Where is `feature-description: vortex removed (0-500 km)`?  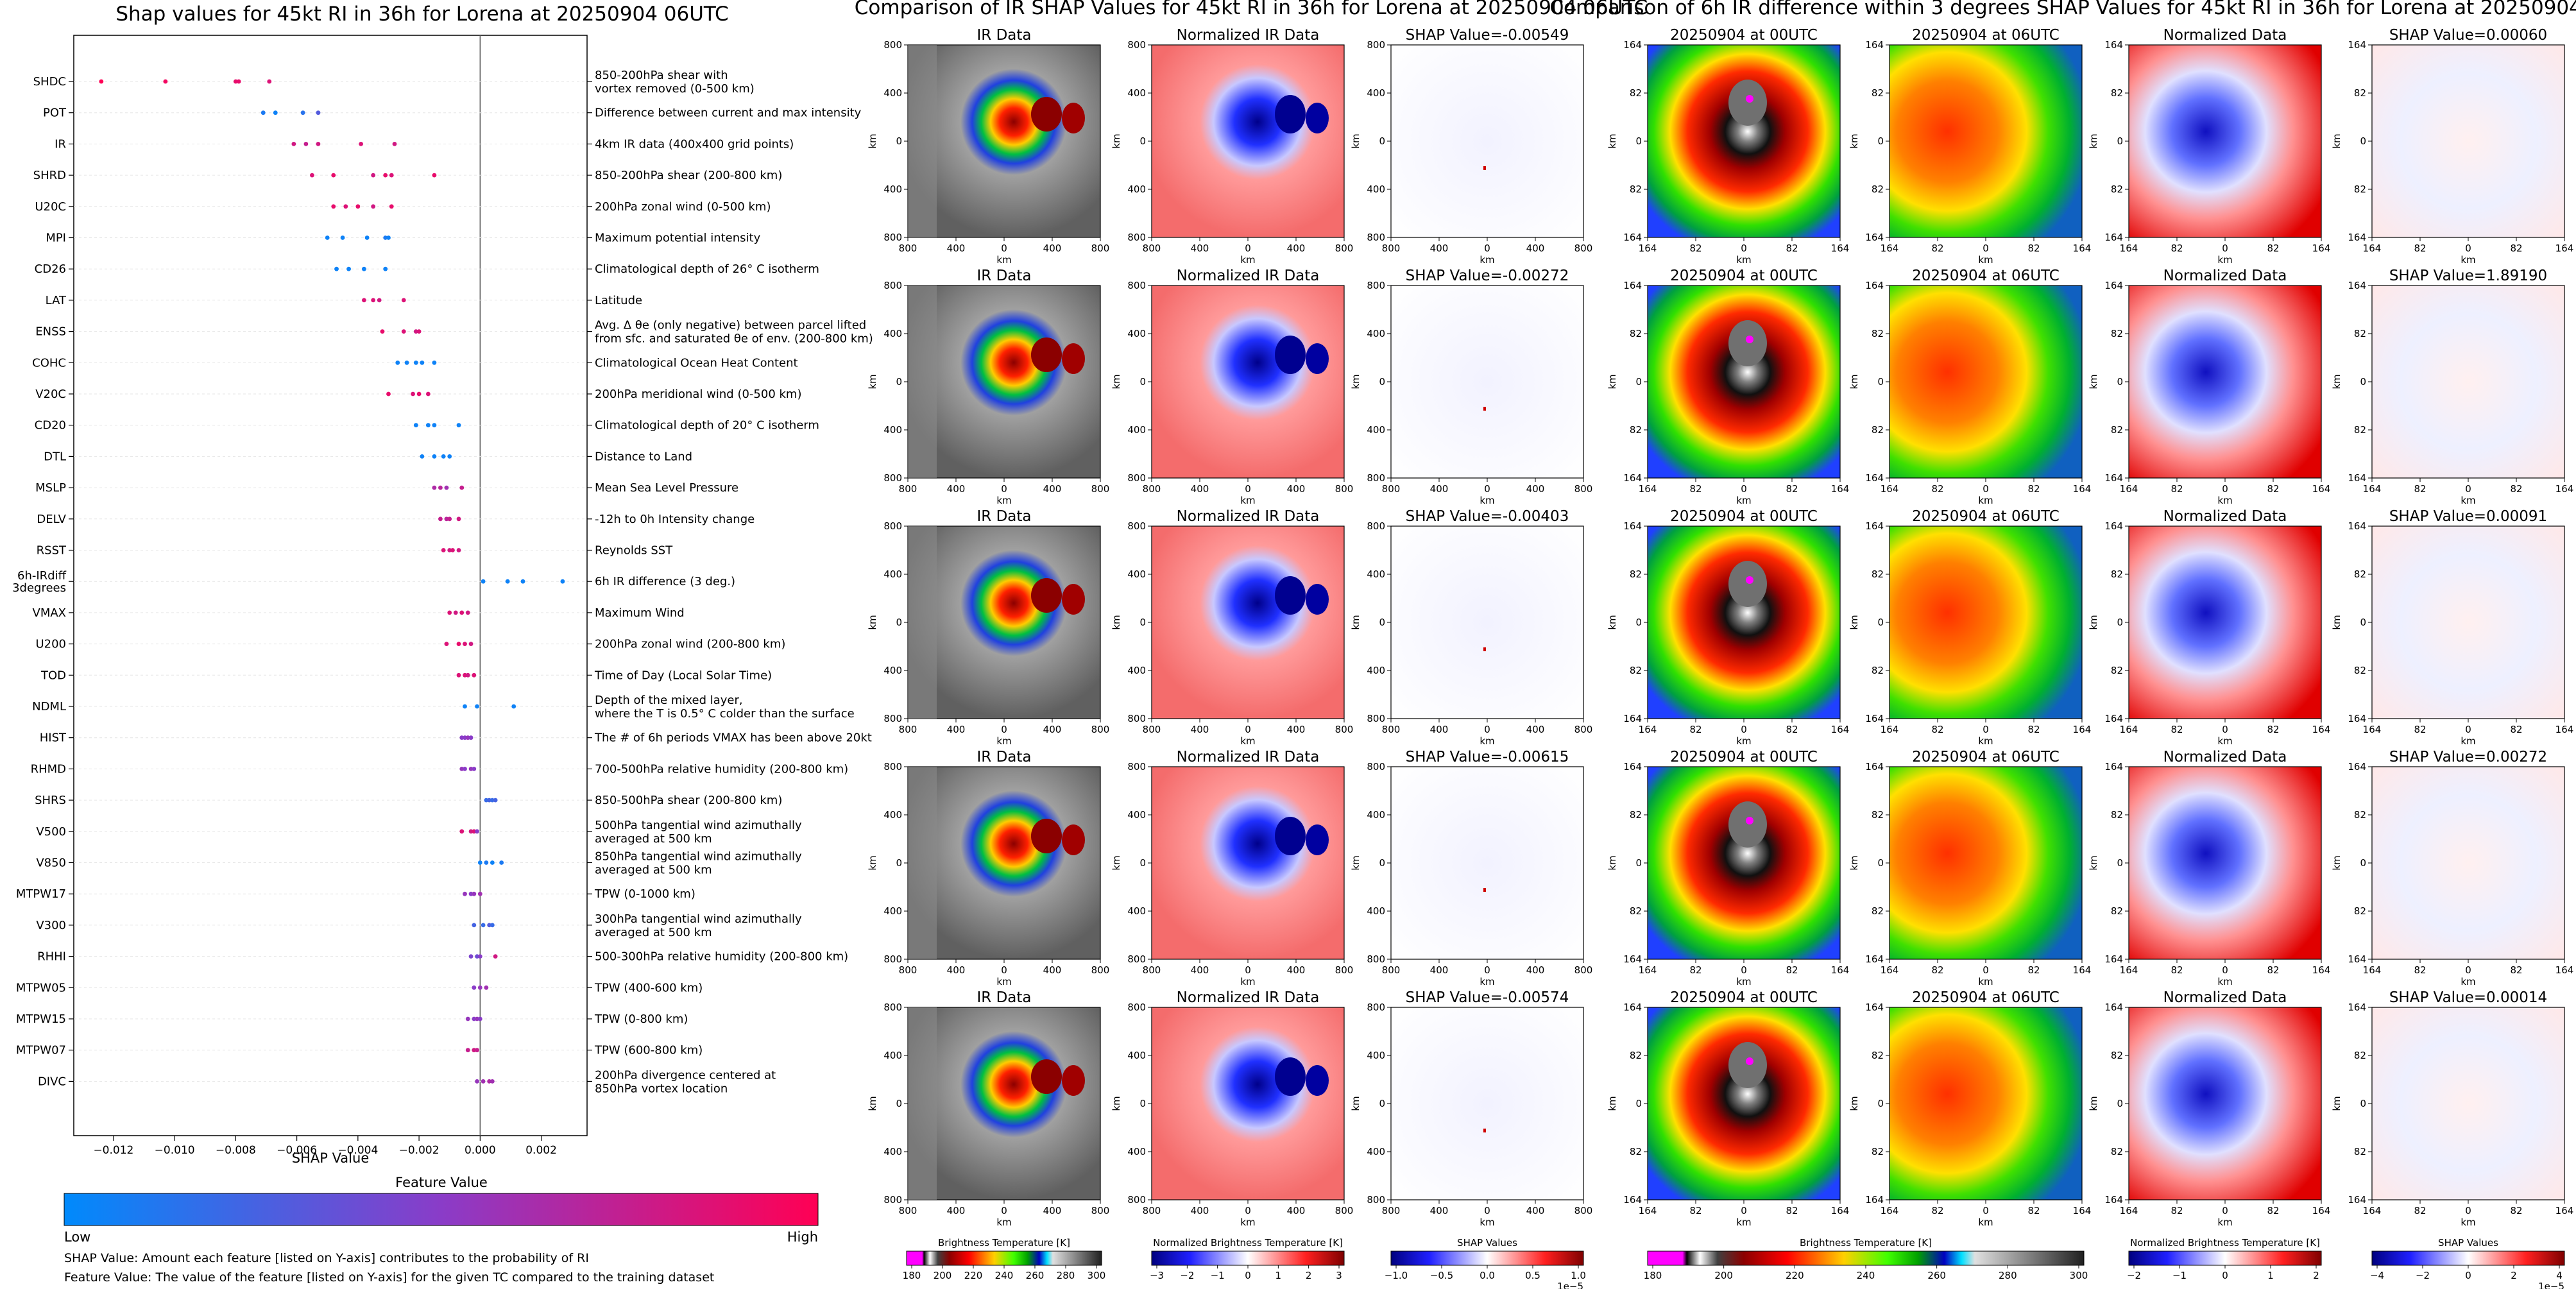
feature-description: vortex removed (0-500 km) is located at coordinates (675, 89).